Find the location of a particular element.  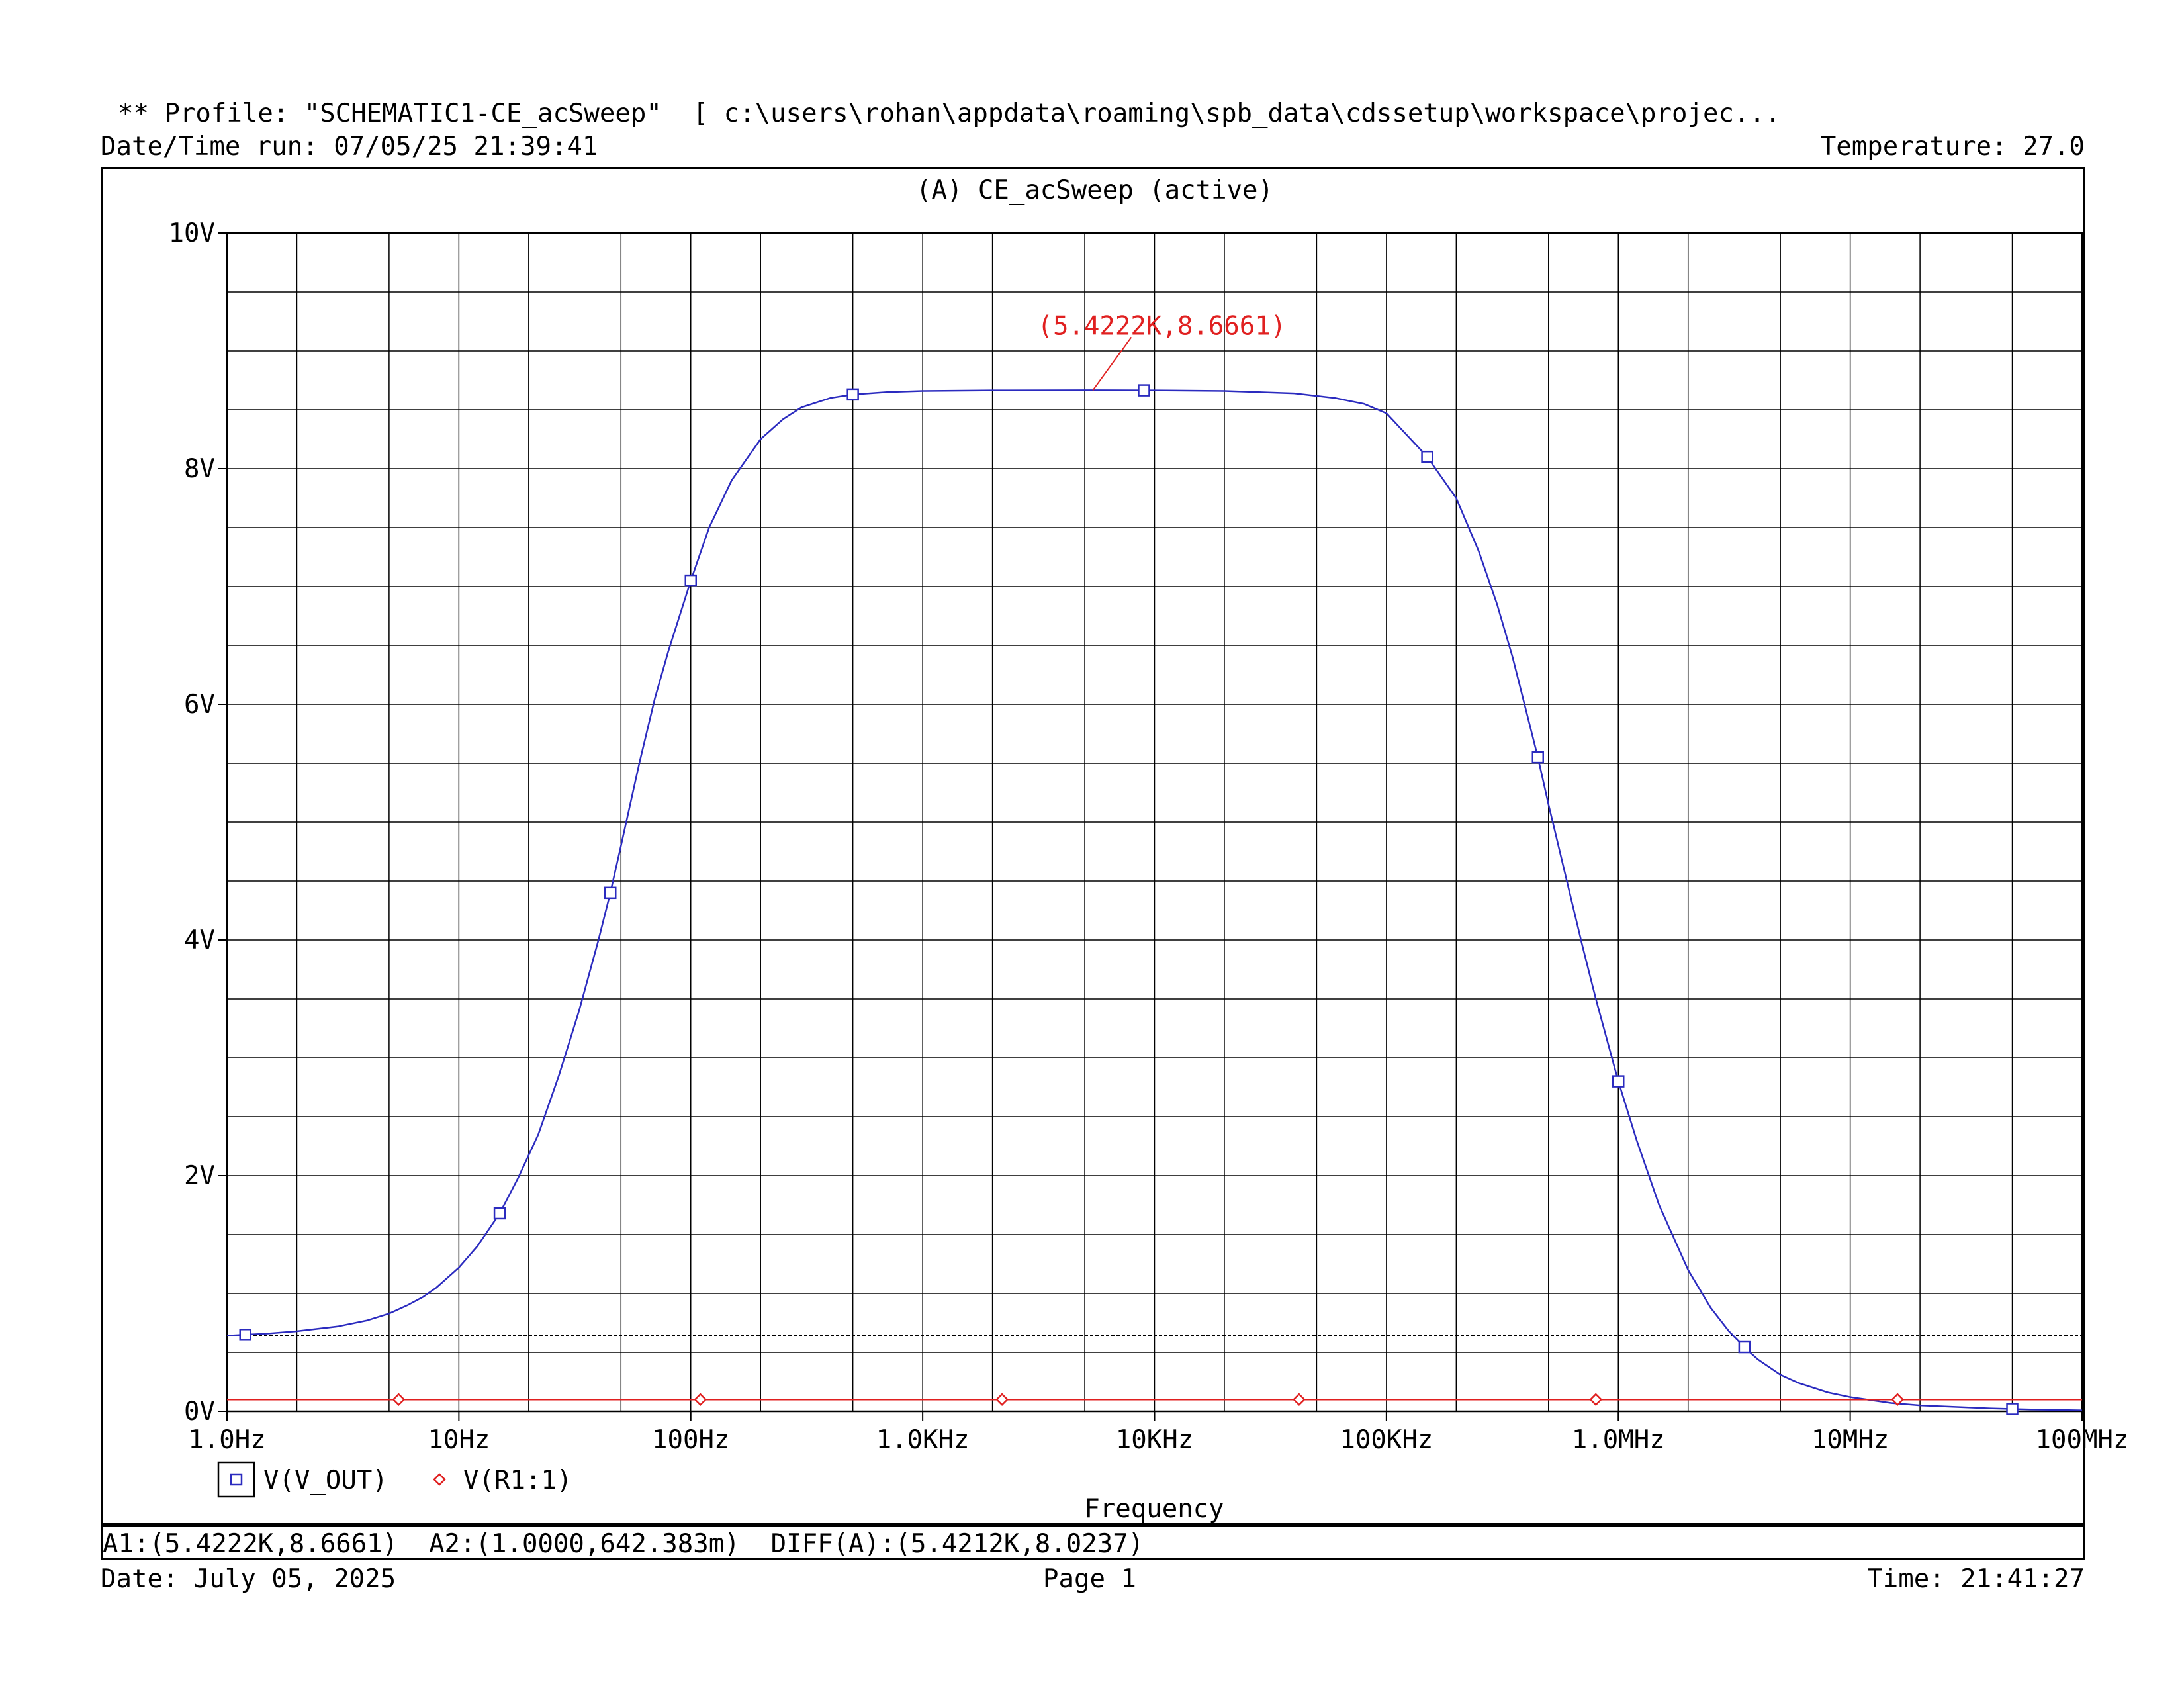

y-tick-label: 10V is located at coordinates (192, 233).